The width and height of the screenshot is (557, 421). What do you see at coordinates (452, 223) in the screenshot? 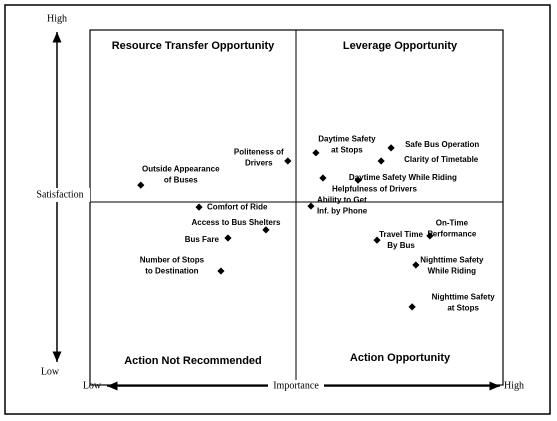
I see `point-label: On-Time` at bounding box center [452, 223].